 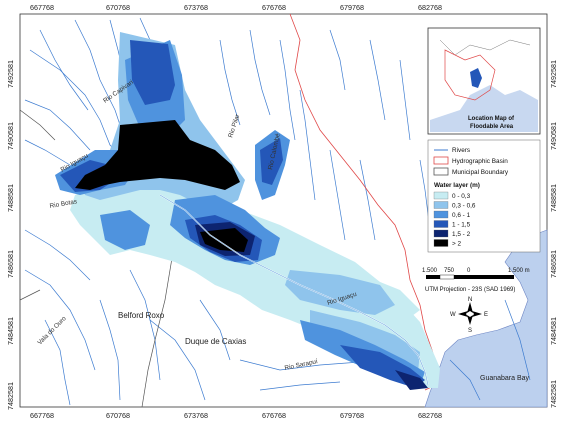 I want to click on inset-label-line2: Floodable Area, so click(x=492, y=127).